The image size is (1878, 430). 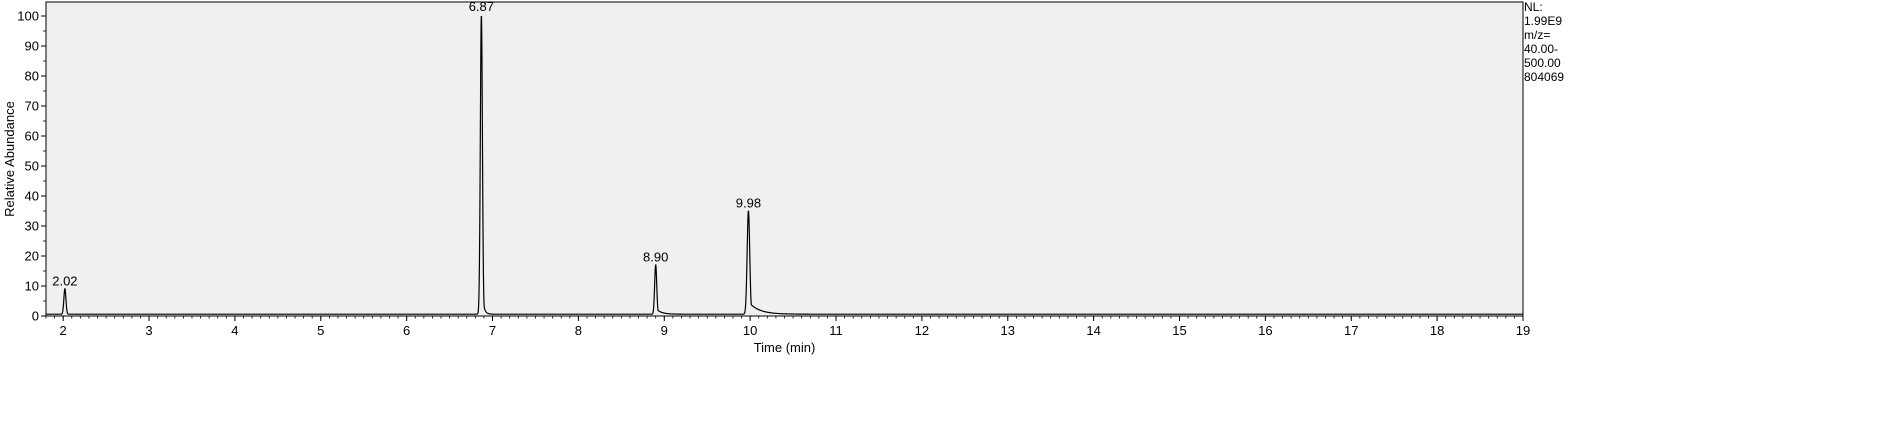 What do you see at coordinates (32, 46) in the screenshot?
I see `y-tick-label: 90` at bounding box center [32, 46].